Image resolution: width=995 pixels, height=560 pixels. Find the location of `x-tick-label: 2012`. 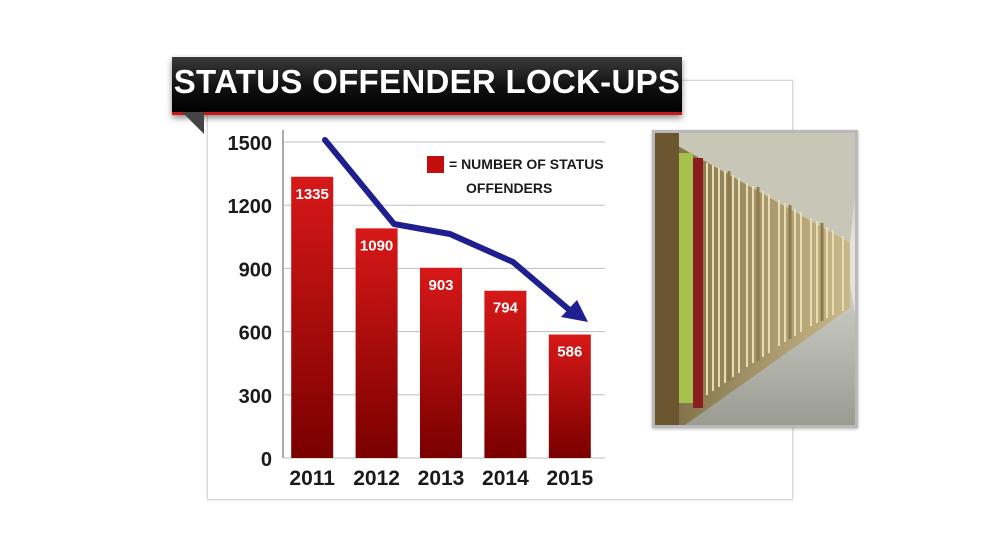

x-tick-label: 2012 is located at coordinates (376, 478).